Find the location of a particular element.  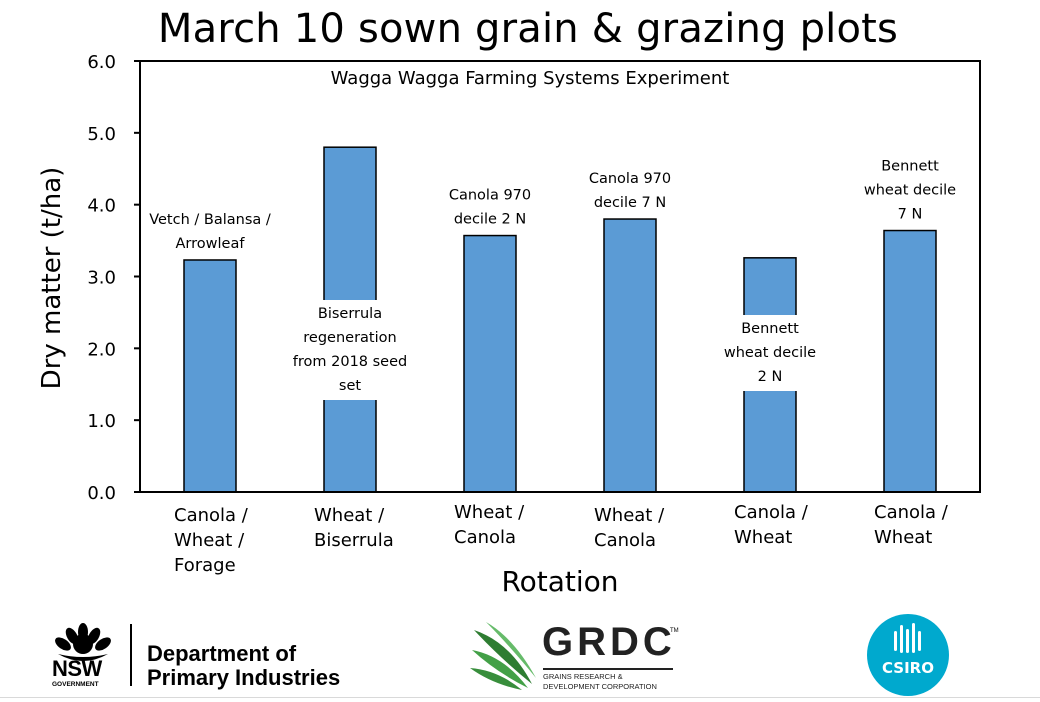

chart-subtitle: Wagga Wagga Farming Systems Experiment is located at coordinates (530, 78).